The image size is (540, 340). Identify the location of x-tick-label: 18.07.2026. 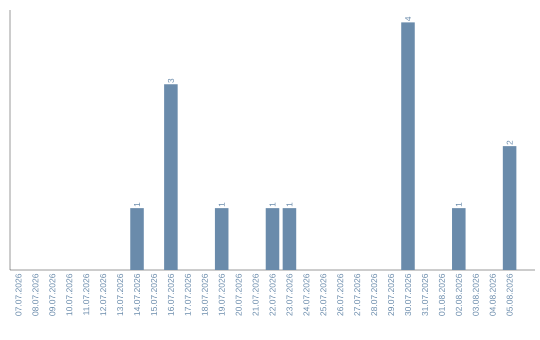
(205, 295).